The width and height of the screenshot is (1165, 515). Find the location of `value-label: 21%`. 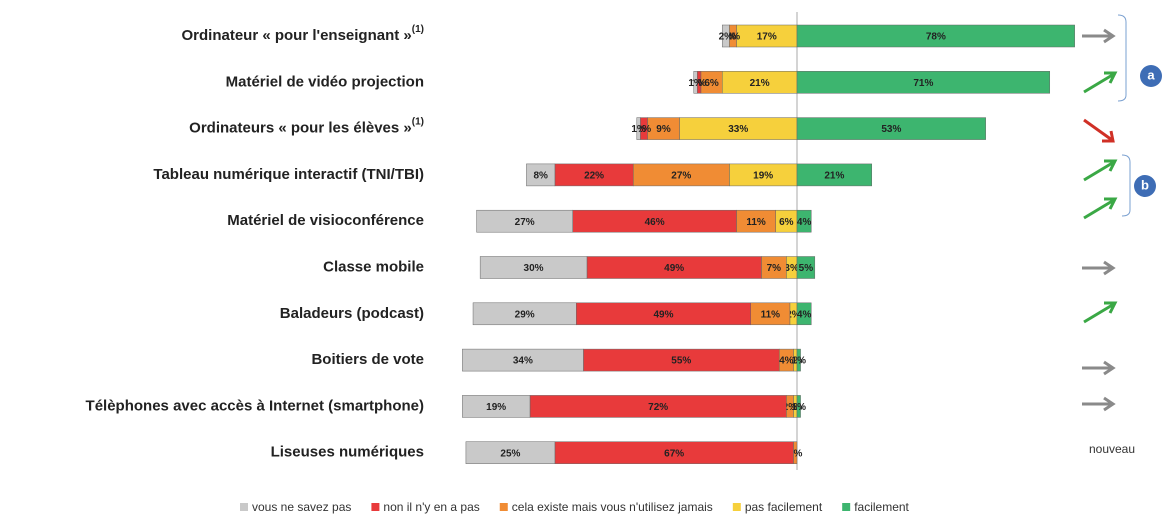

value-label: 21% is located at coordinates (760, 83).